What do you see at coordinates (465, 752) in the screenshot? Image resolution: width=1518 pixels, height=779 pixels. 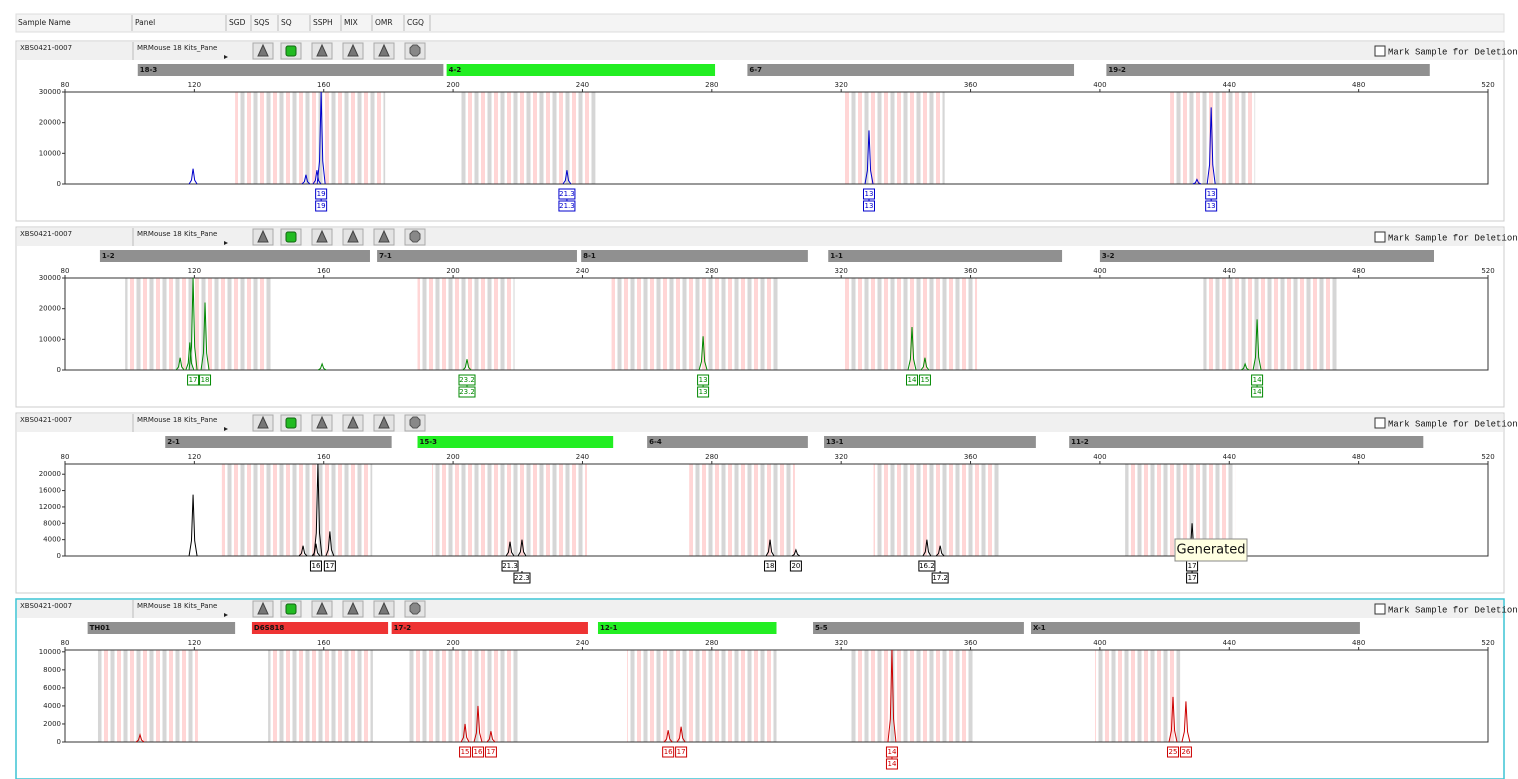 I see `allele-label: 15` at bounding box center [465, 752].